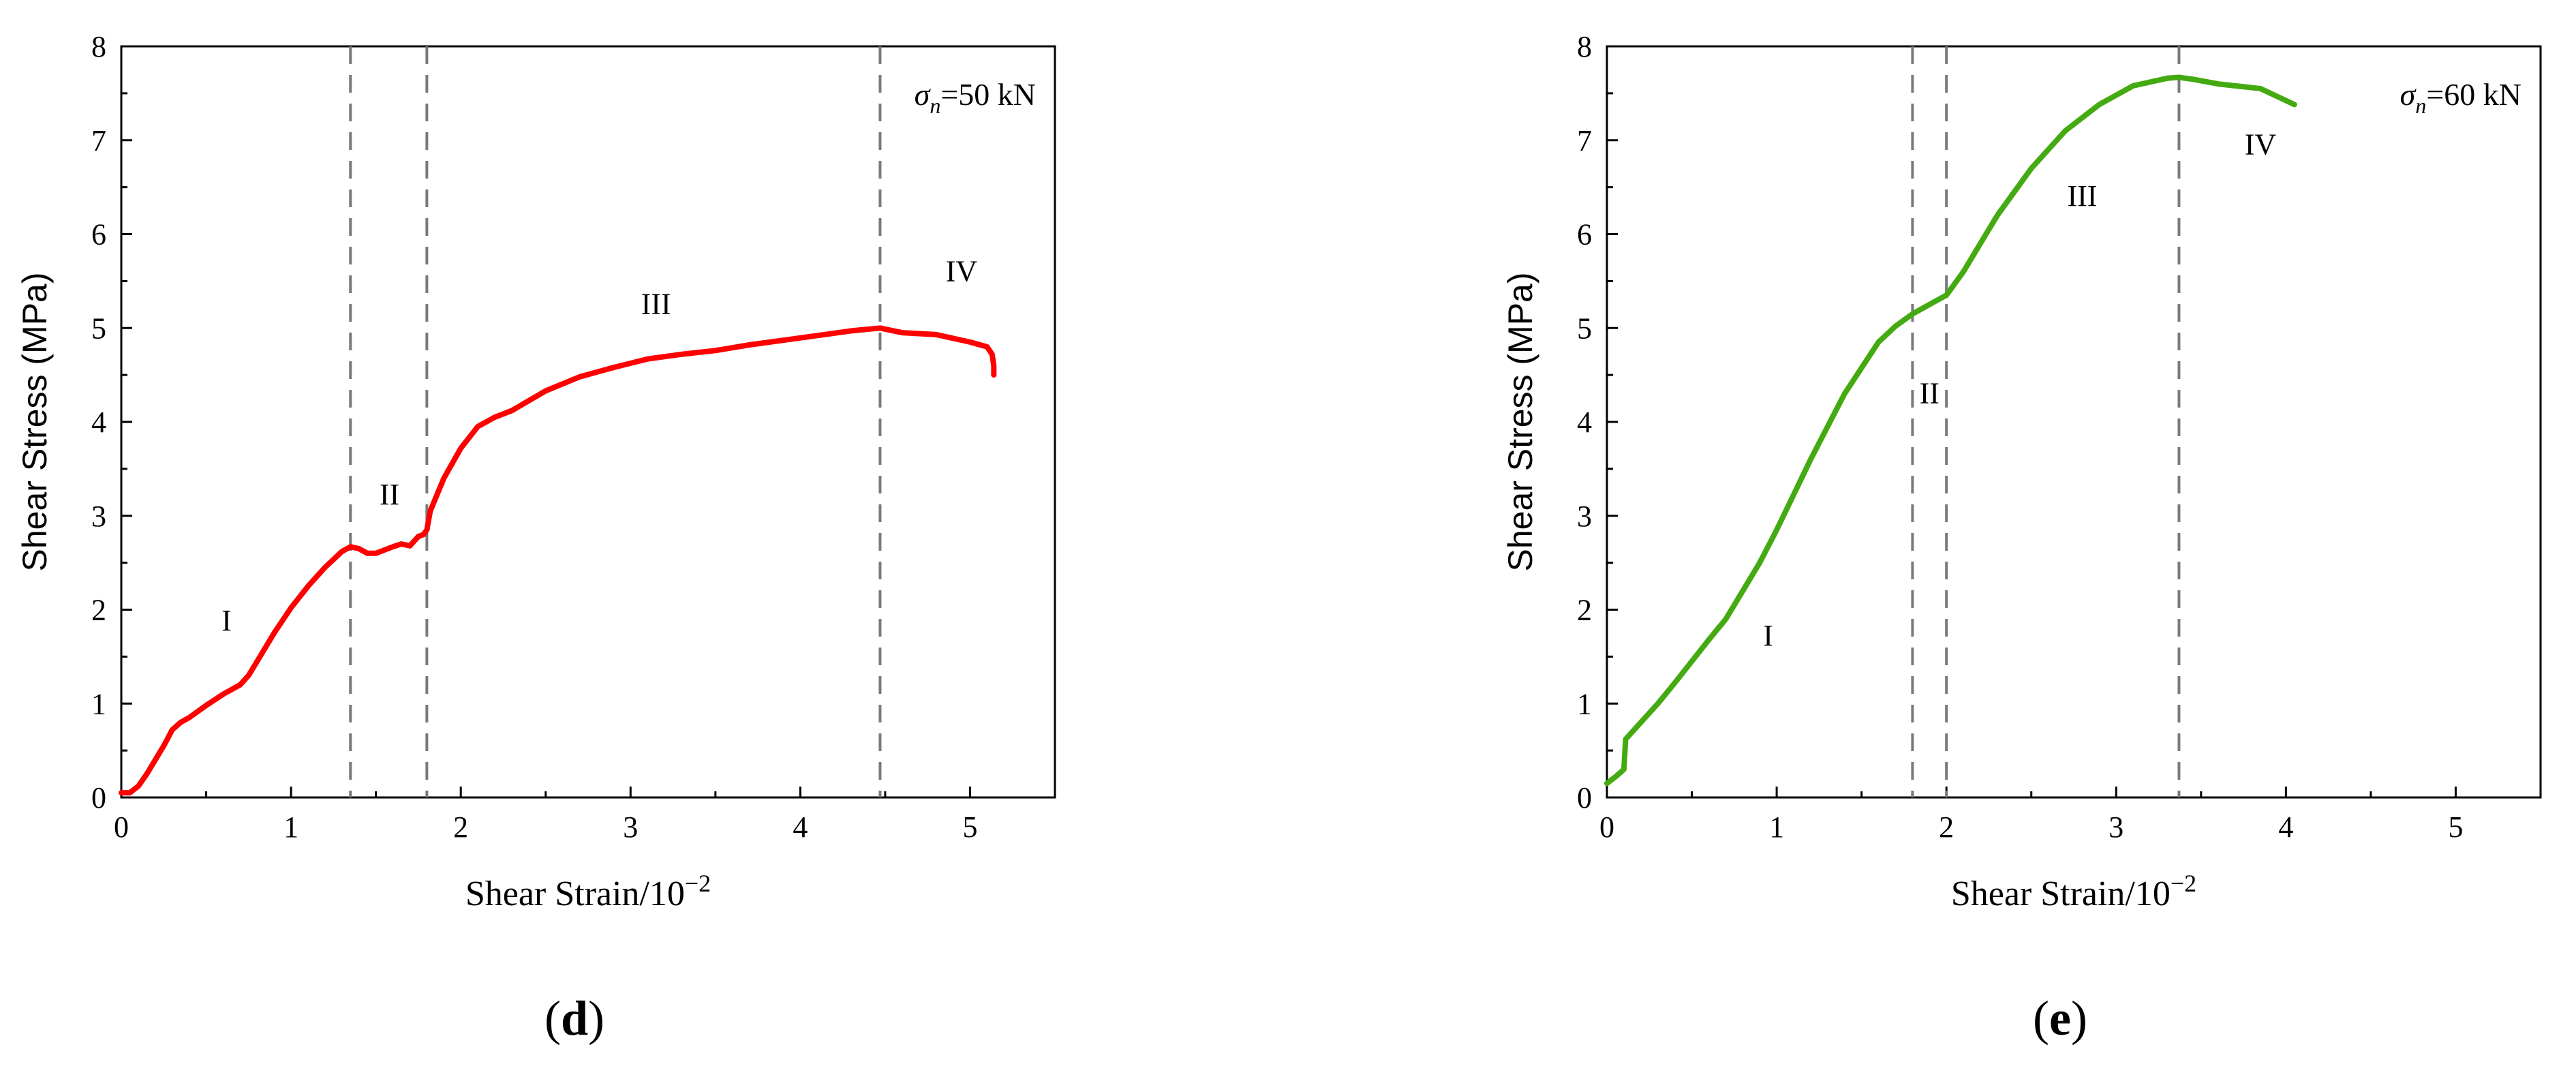  Describe the element at coordinates (2460, 98) in the screenshot. I see `normal-load-annotation: σn=60 kN` at that location.